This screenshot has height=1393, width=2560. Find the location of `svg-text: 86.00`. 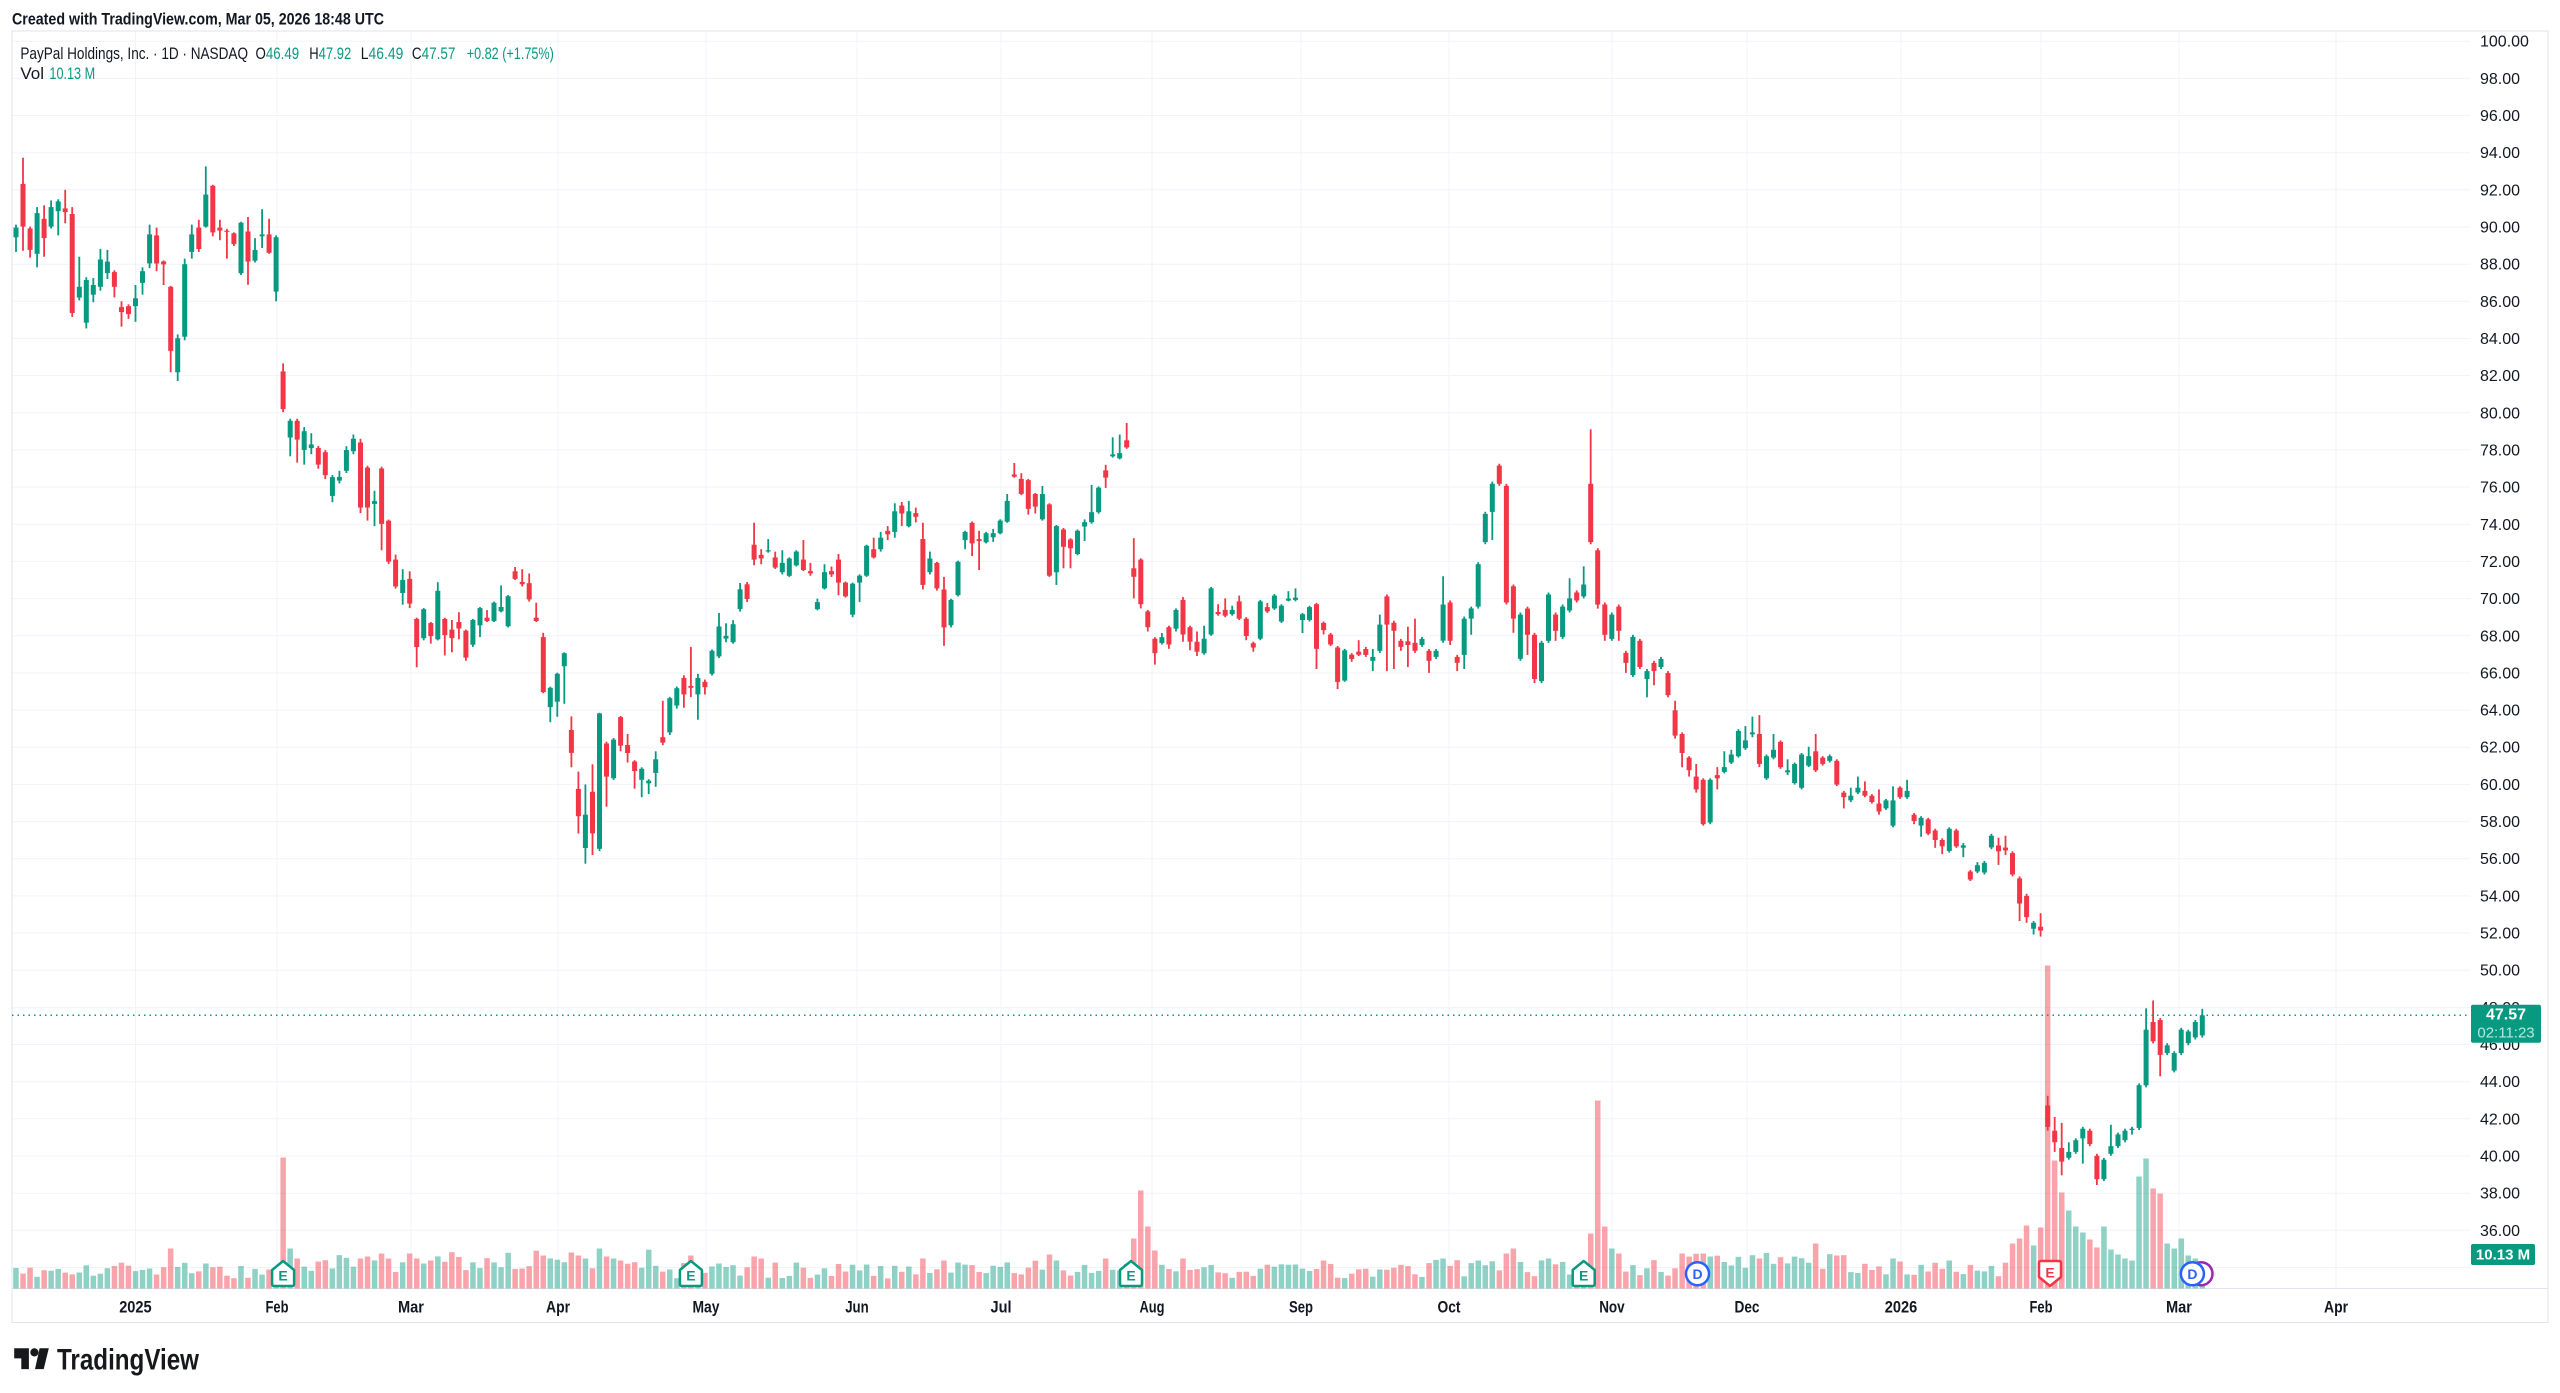

svg-text: 86.00 is located at coordinates (2500, 302).